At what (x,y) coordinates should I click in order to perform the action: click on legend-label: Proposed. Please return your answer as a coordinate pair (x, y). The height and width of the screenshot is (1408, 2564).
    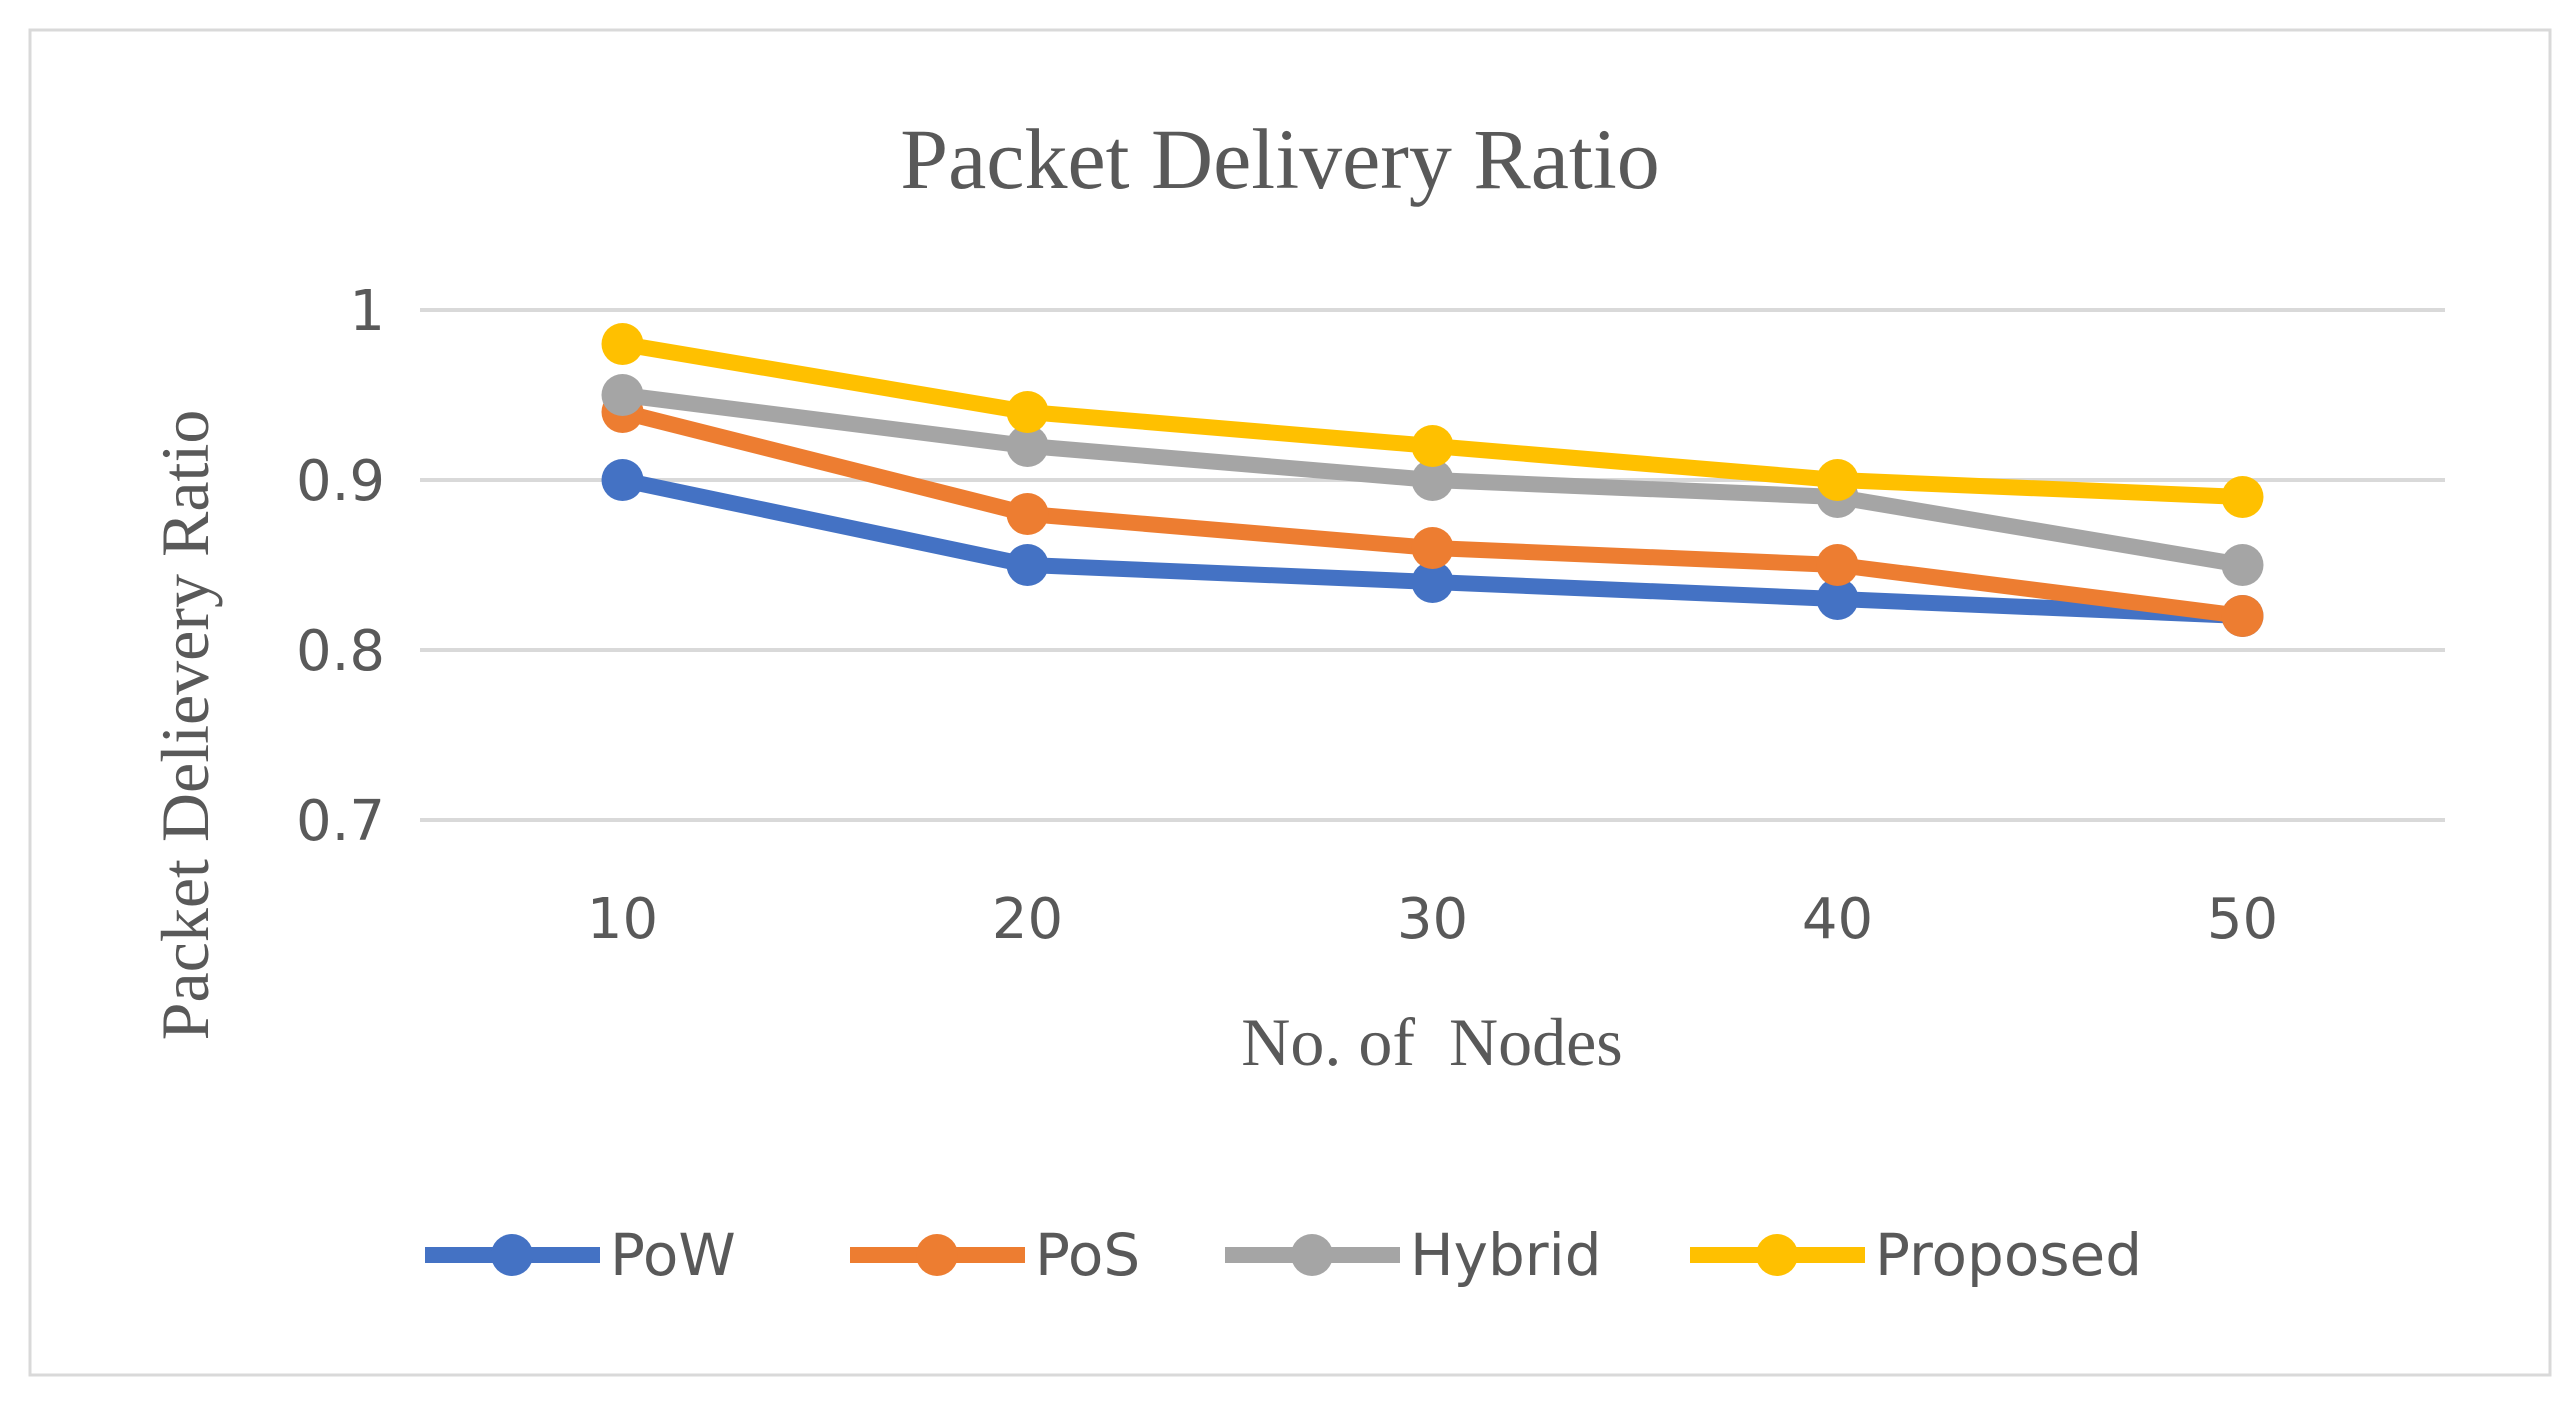
    Looking at the image, I should click on (2008, 1255).